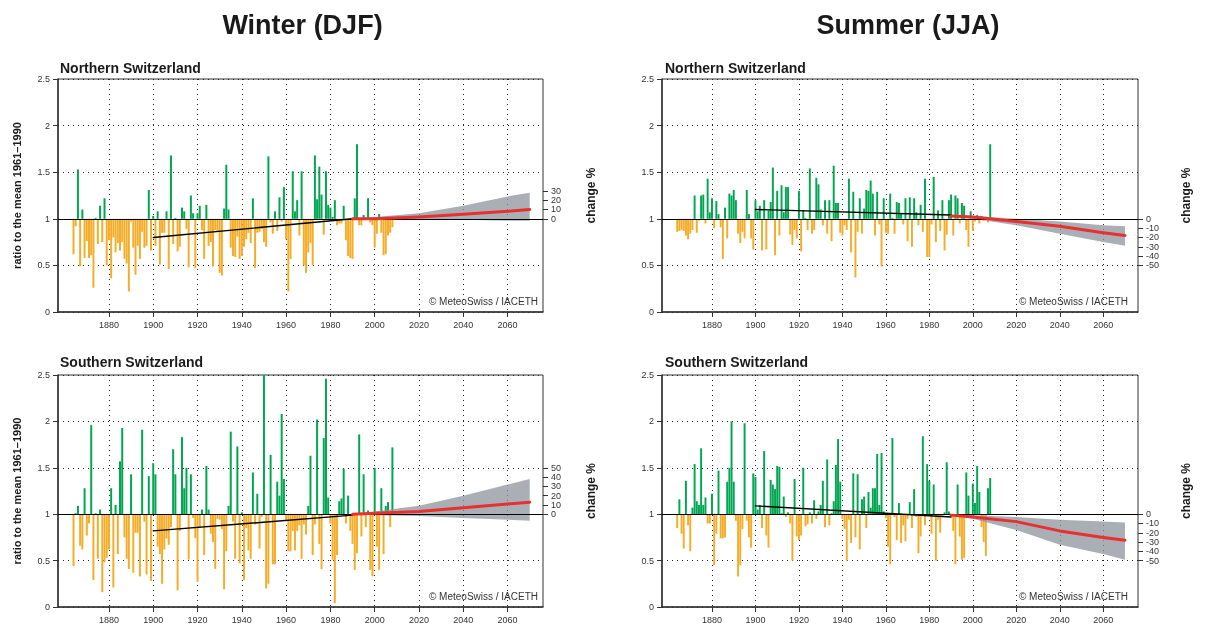 Image resolution: width=1211 pixels, height=641 pixels. I want to click on y2-tick-label: 40, so click(556, 477).